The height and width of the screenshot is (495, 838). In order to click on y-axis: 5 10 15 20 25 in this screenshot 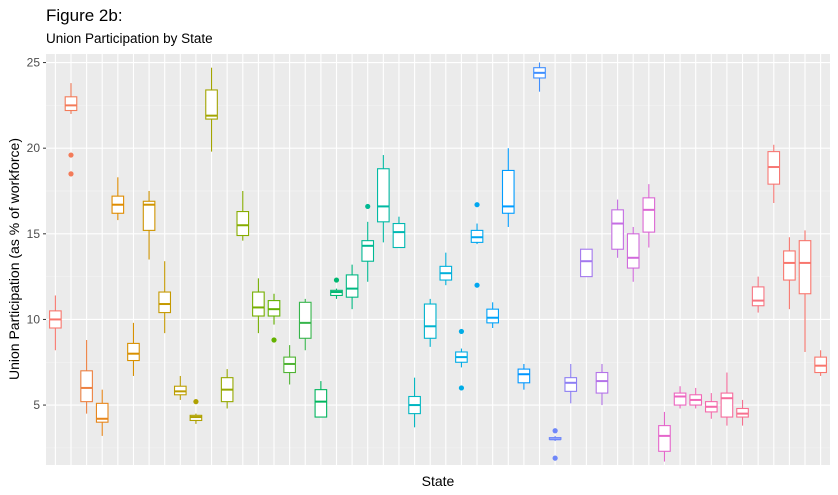, I will do `click(36, 234)`.